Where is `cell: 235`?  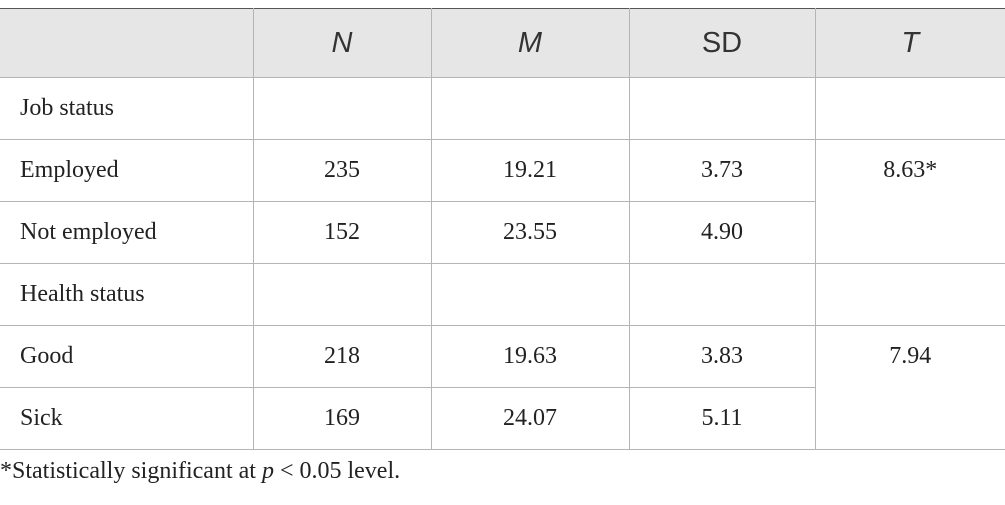
cell: 235 is located at coordinates (342, 170).